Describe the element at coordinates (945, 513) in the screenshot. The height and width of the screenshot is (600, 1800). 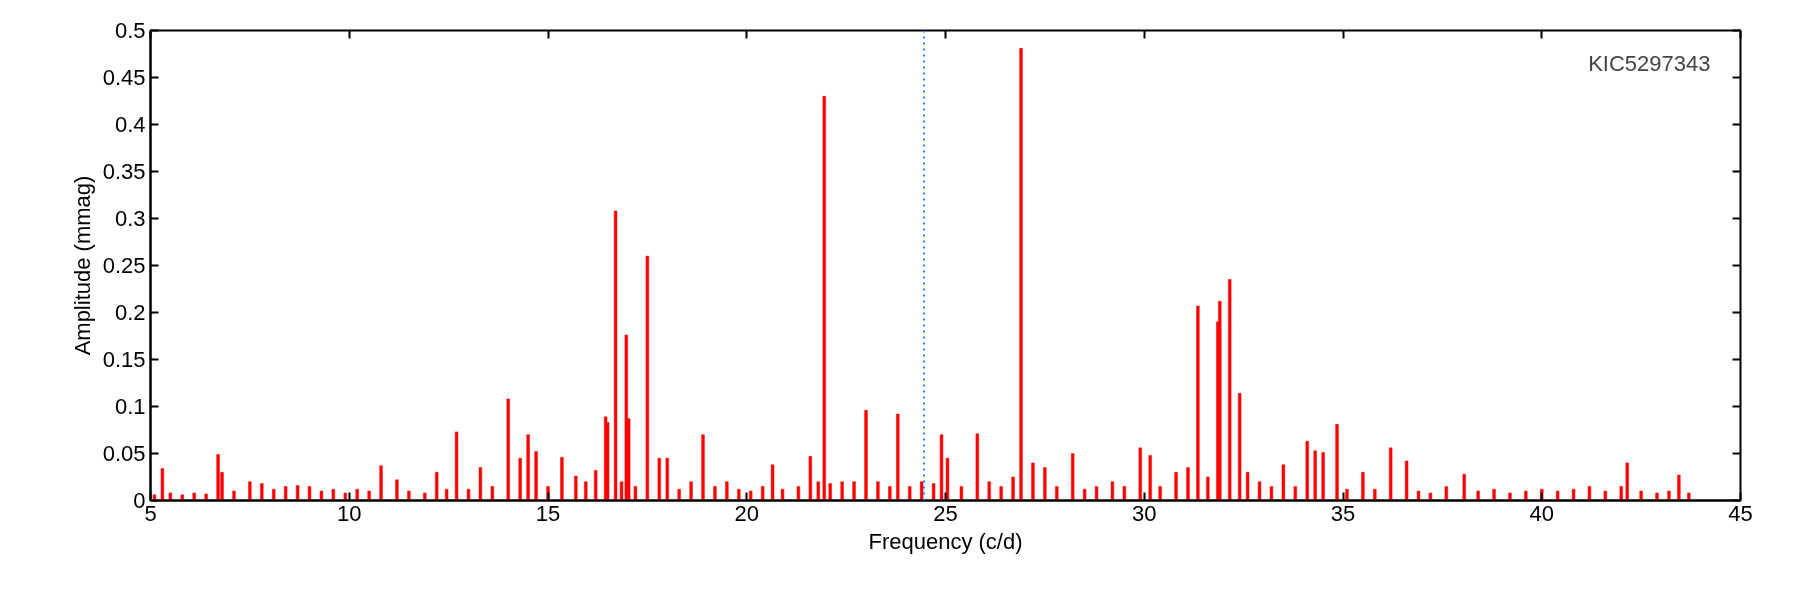
I see `x-tick-label: 25` at that location.